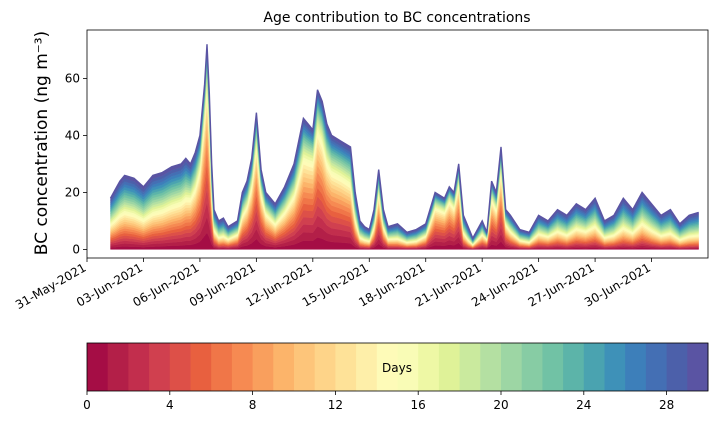 The width and height of the screenshot is (717, 429). I want to click on y-tick-label: 40, so click(72, 135).